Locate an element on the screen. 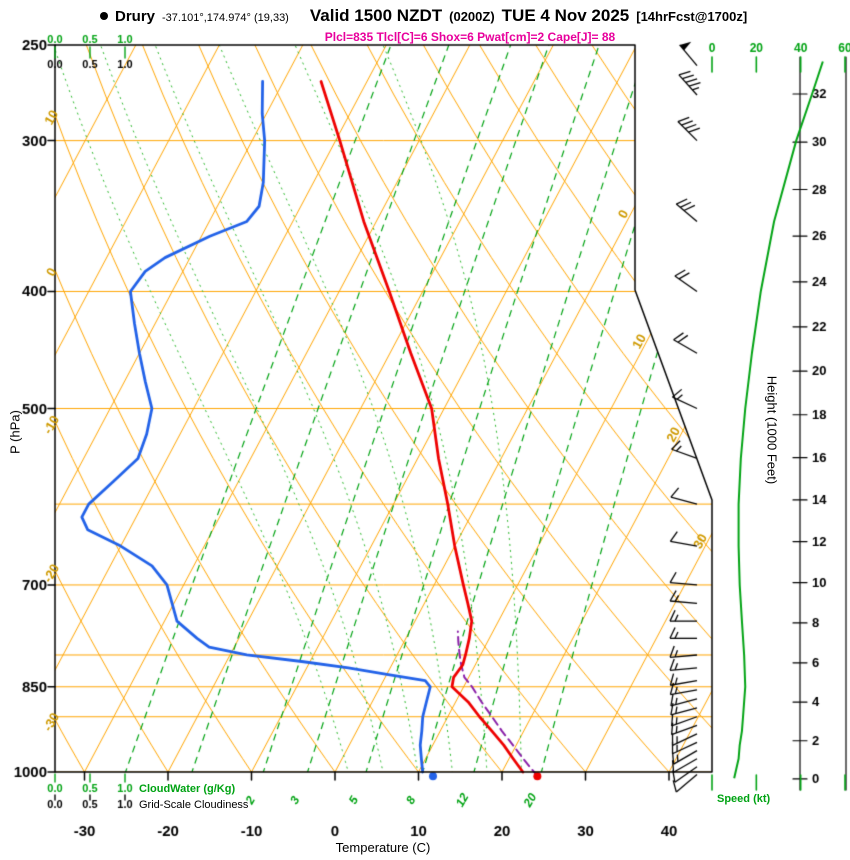 The width and height of the screenshot is (850, 860). temperature-axis-title: Temperature (C) is located at coordinates (383, 847).